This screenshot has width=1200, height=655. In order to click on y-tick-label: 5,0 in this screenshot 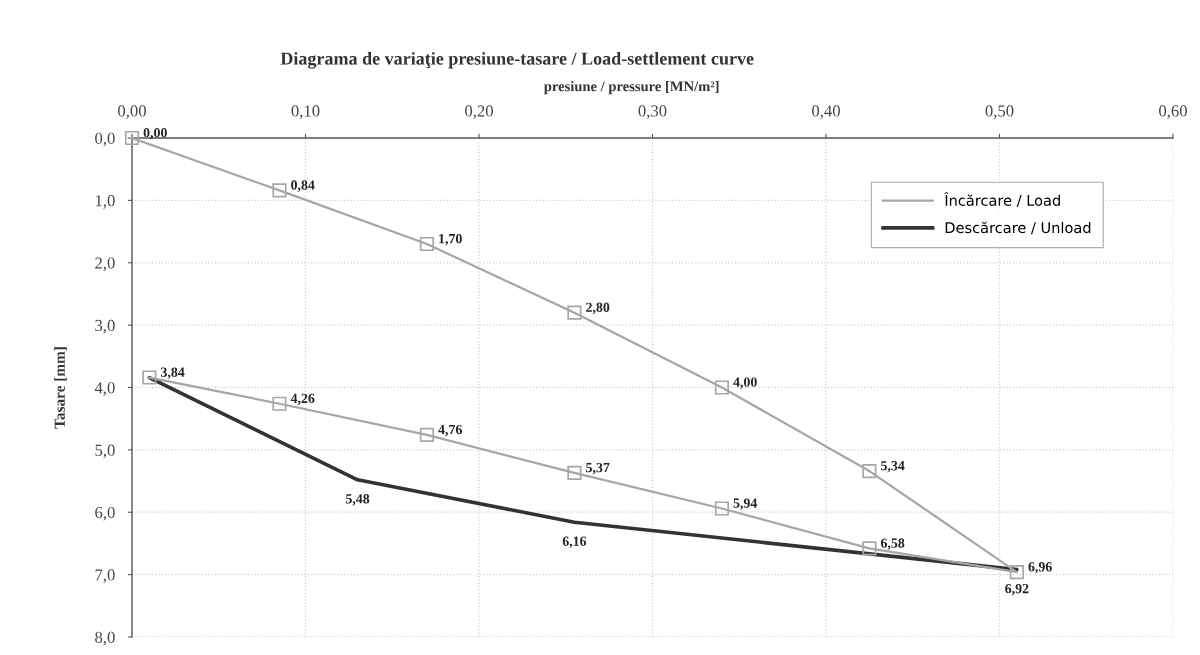, I will do `click(105, 451)`.